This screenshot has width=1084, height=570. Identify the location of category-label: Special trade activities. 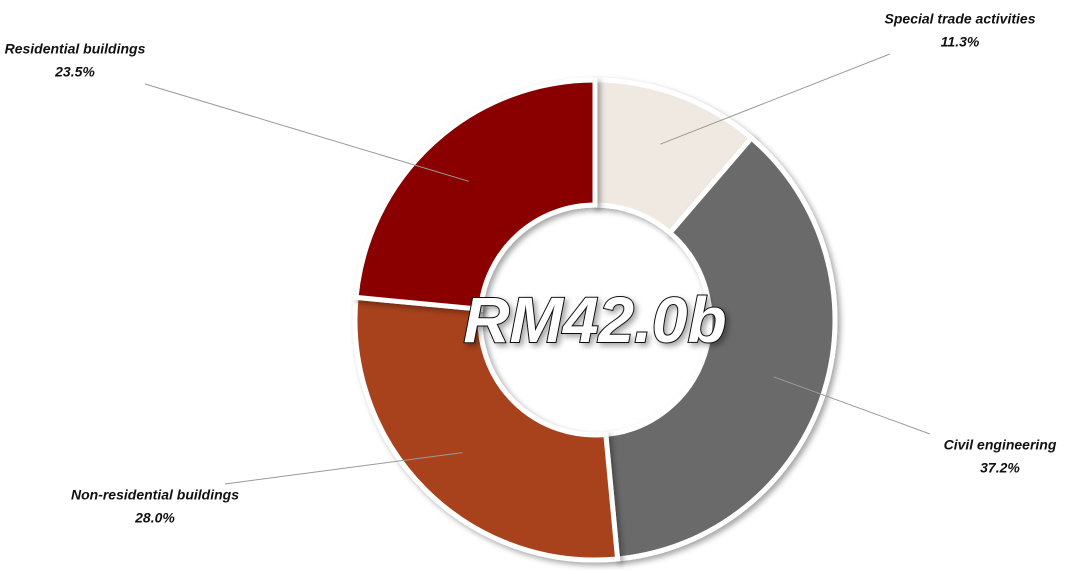
(960, 19).